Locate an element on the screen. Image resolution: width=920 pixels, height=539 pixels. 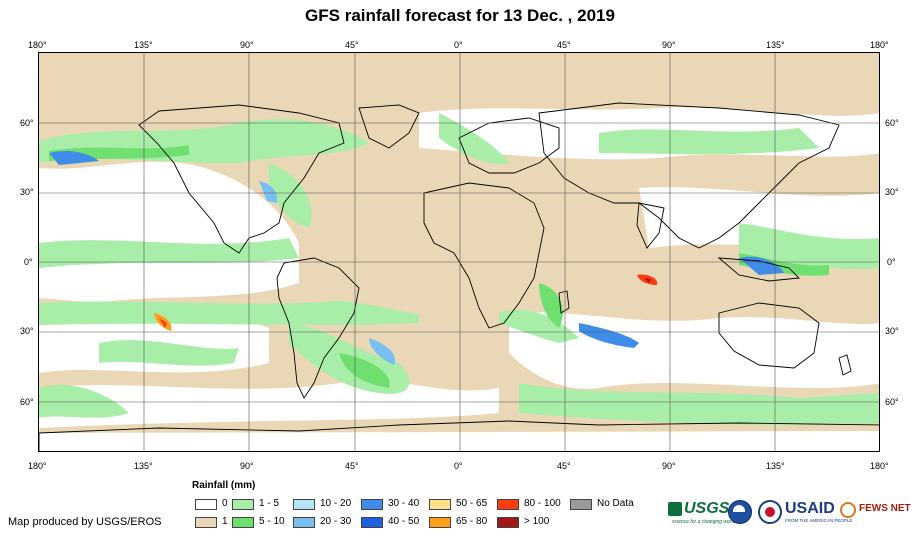
usgs-logo: USGS science for a changing world is located at coordinates (701, 513).